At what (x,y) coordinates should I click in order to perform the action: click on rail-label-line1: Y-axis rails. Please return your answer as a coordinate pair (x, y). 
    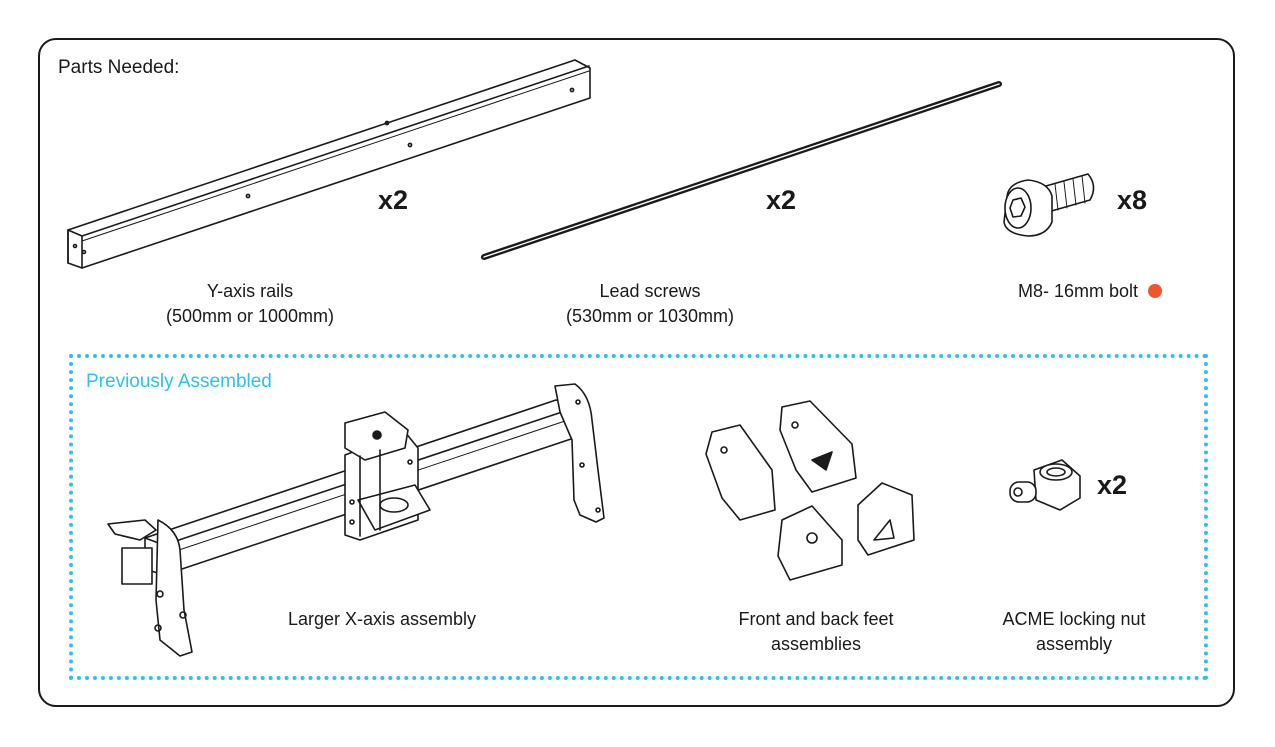
    Looking at the image, I should click on (250, 291).